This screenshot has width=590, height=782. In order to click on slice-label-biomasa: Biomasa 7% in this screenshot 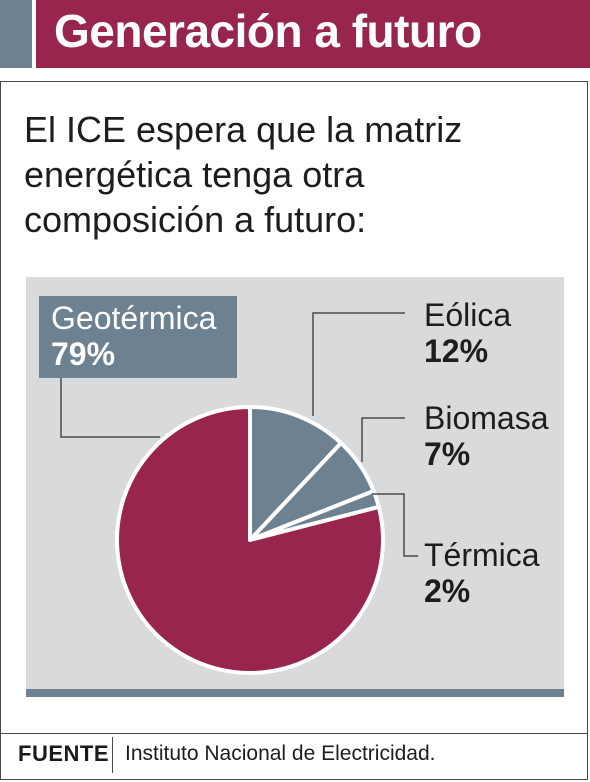, I will do `click(486, 436)`.